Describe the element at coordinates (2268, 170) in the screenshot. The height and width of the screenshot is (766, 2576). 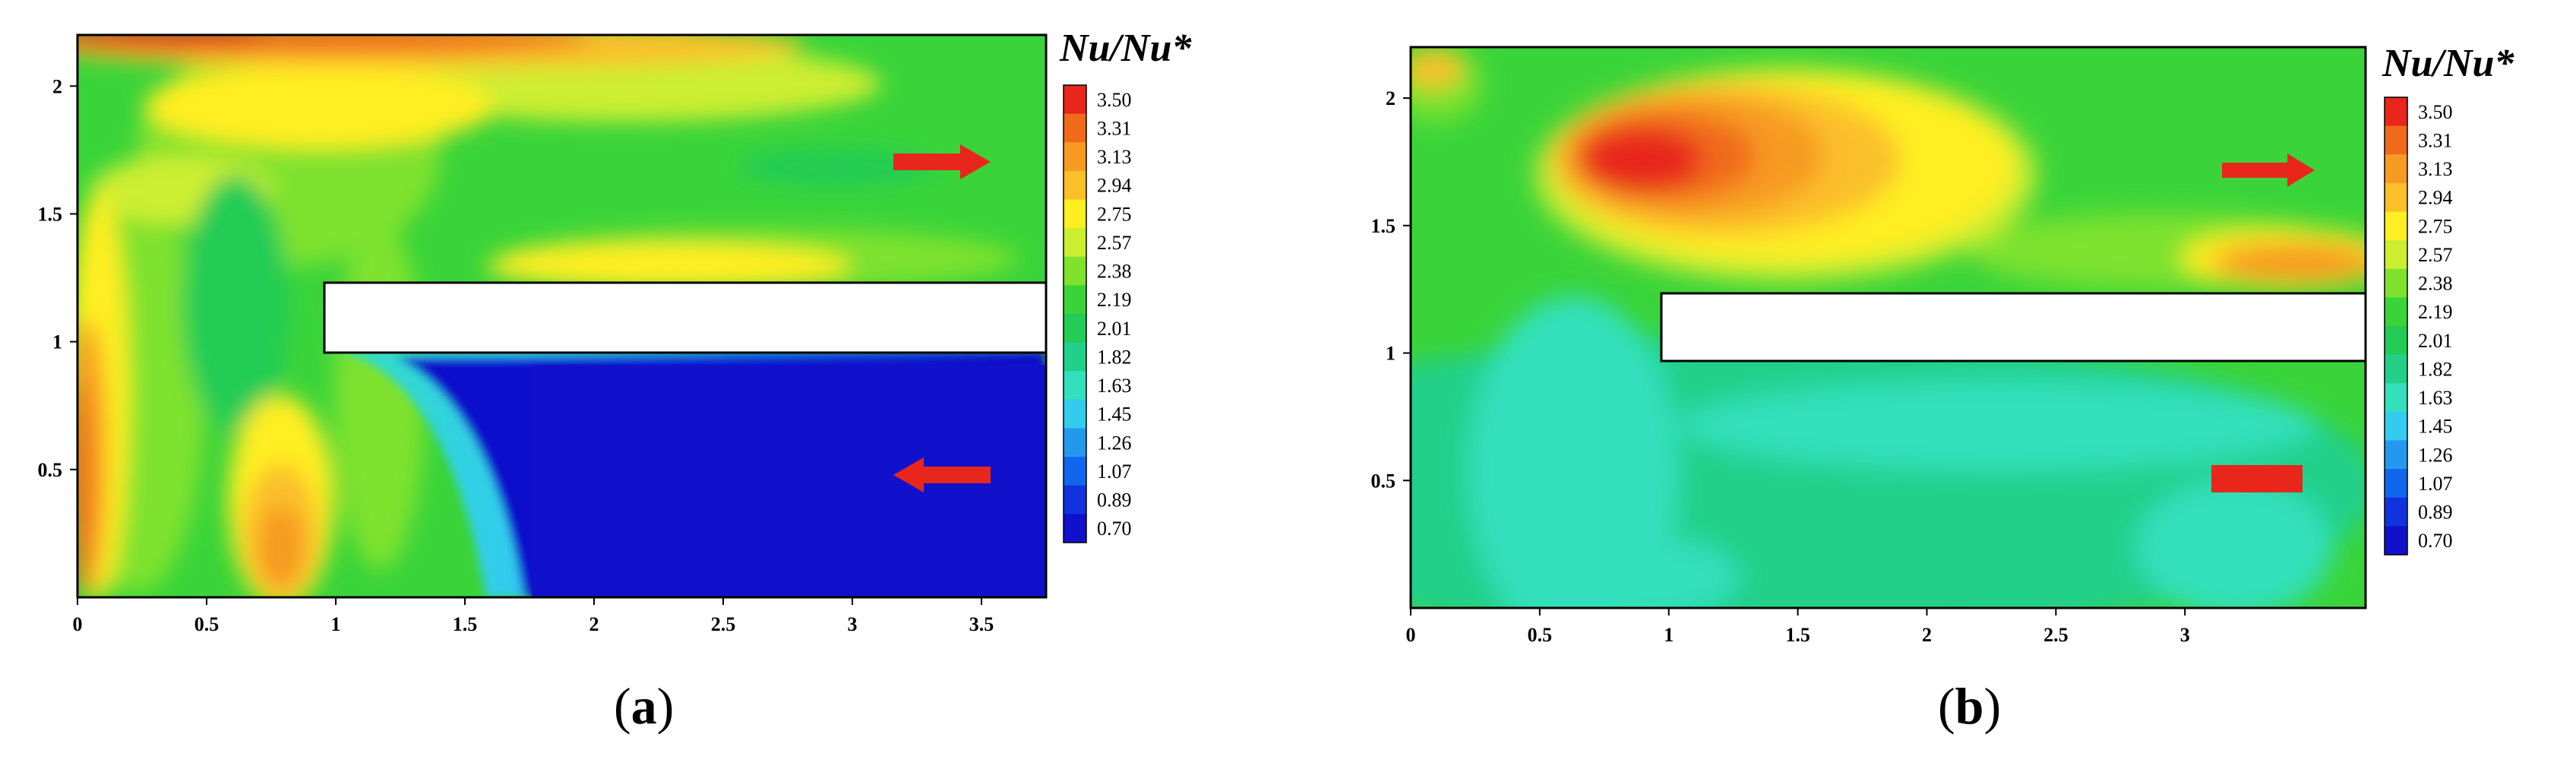
I see `flow-arrow-right-b` at that location.